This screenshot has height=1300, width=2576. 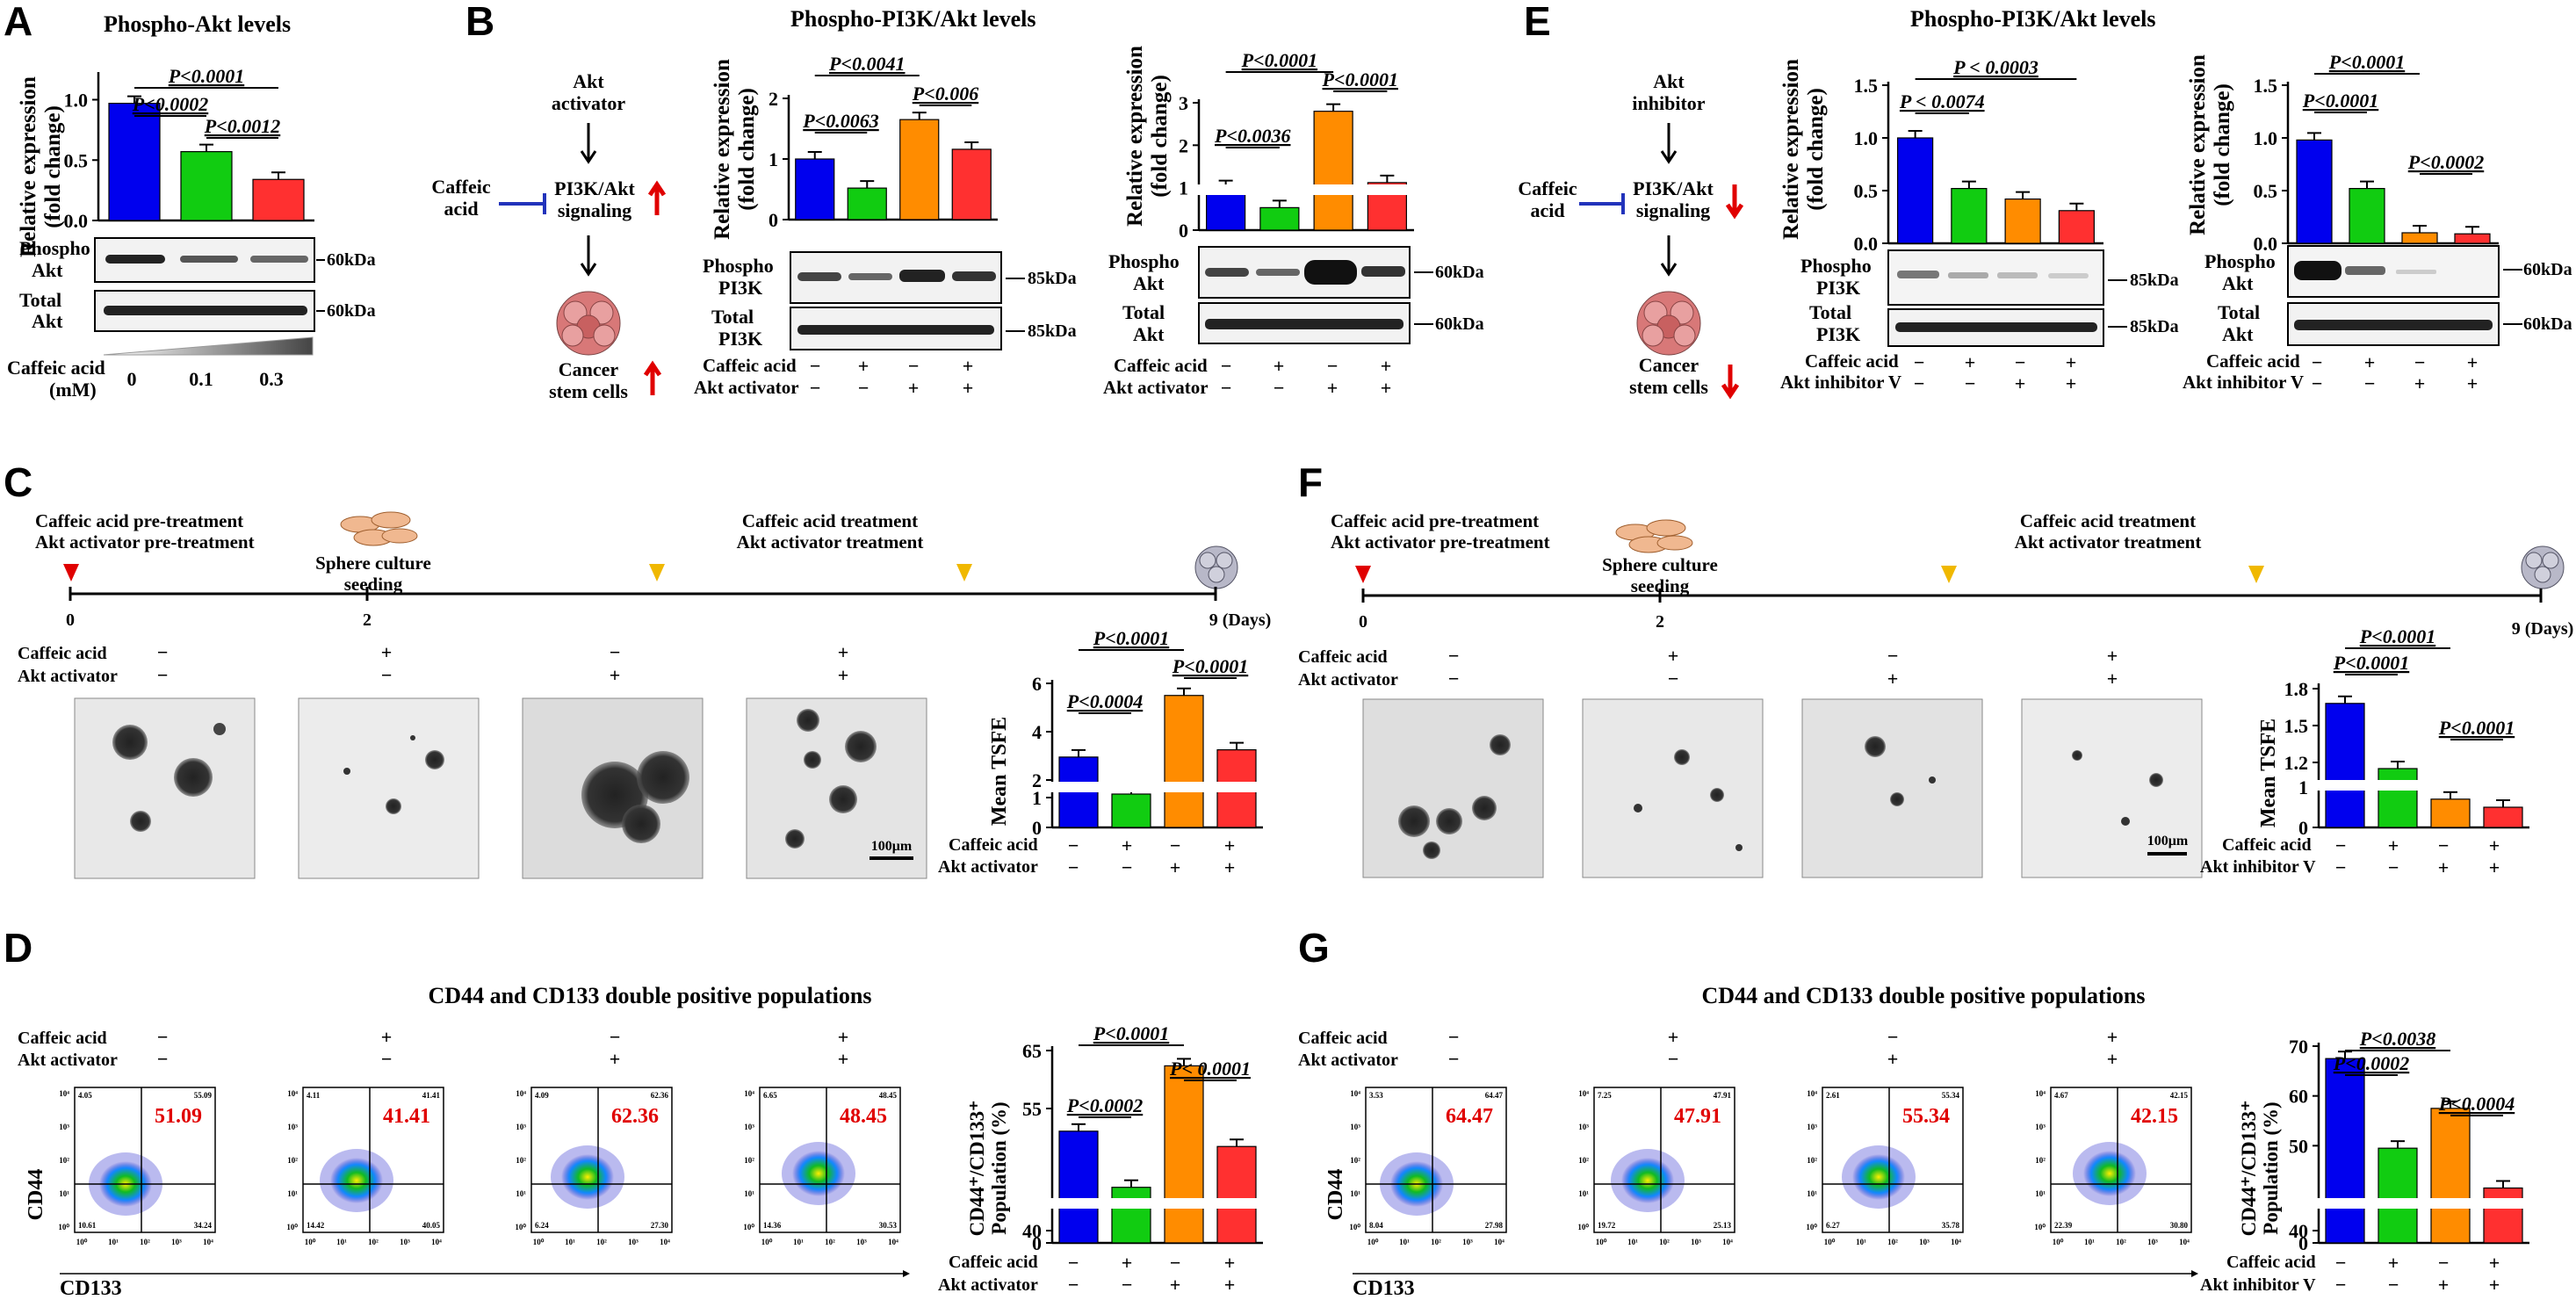 I want to click on panel-f-pvalue-1: P<0.0001, so click(x=2371, y=663).